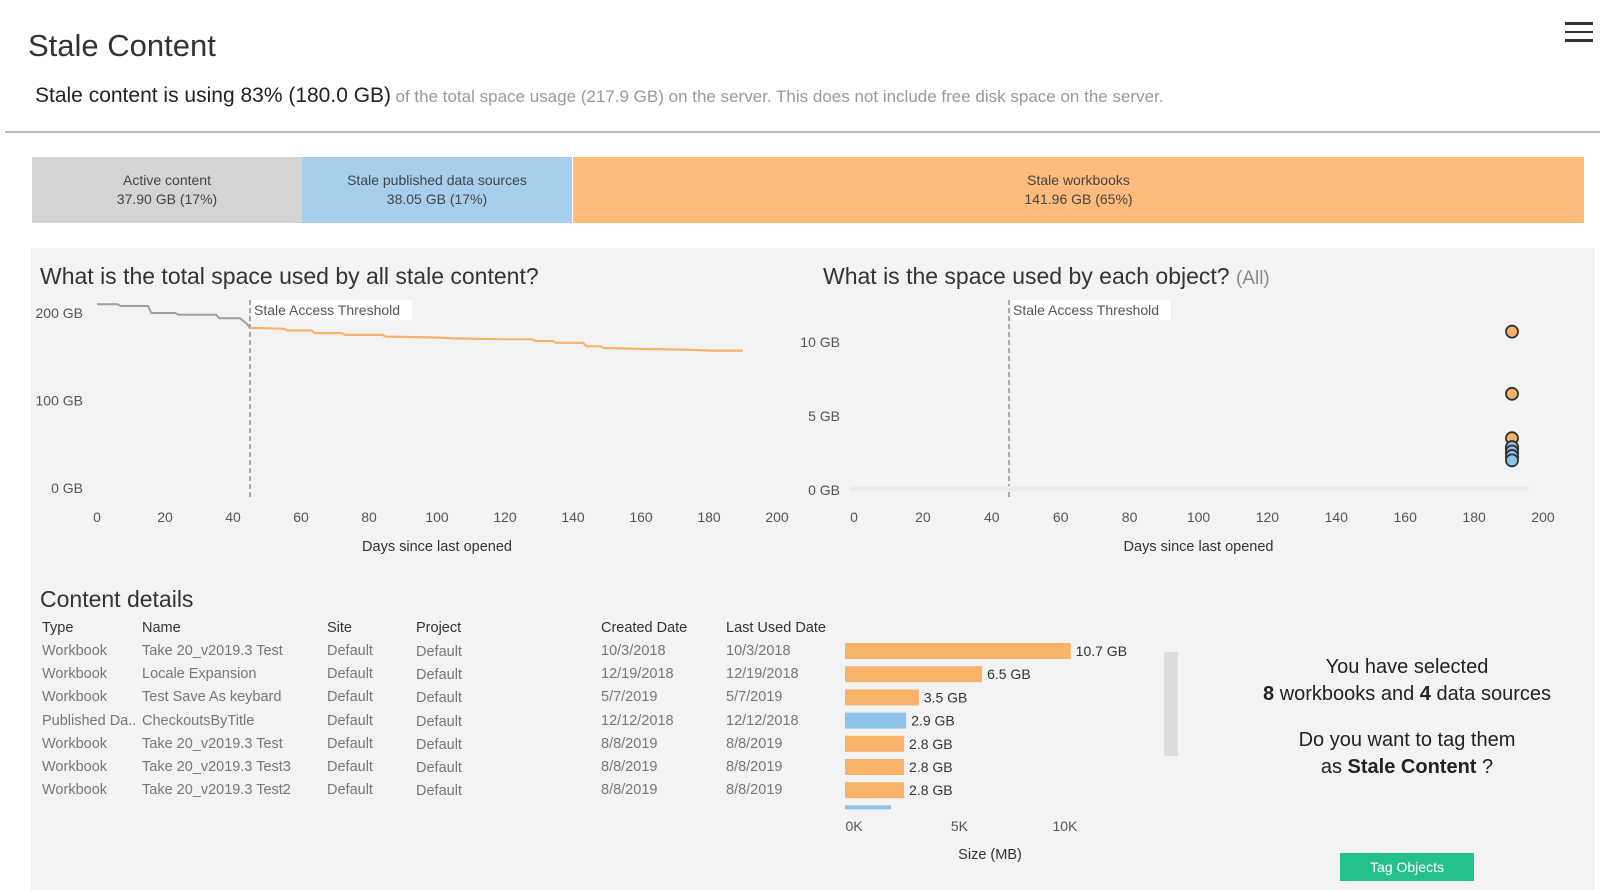 This screenshot has height=890, width=1600. I want to click on tag-suffix: ?, so click(1485, 767).